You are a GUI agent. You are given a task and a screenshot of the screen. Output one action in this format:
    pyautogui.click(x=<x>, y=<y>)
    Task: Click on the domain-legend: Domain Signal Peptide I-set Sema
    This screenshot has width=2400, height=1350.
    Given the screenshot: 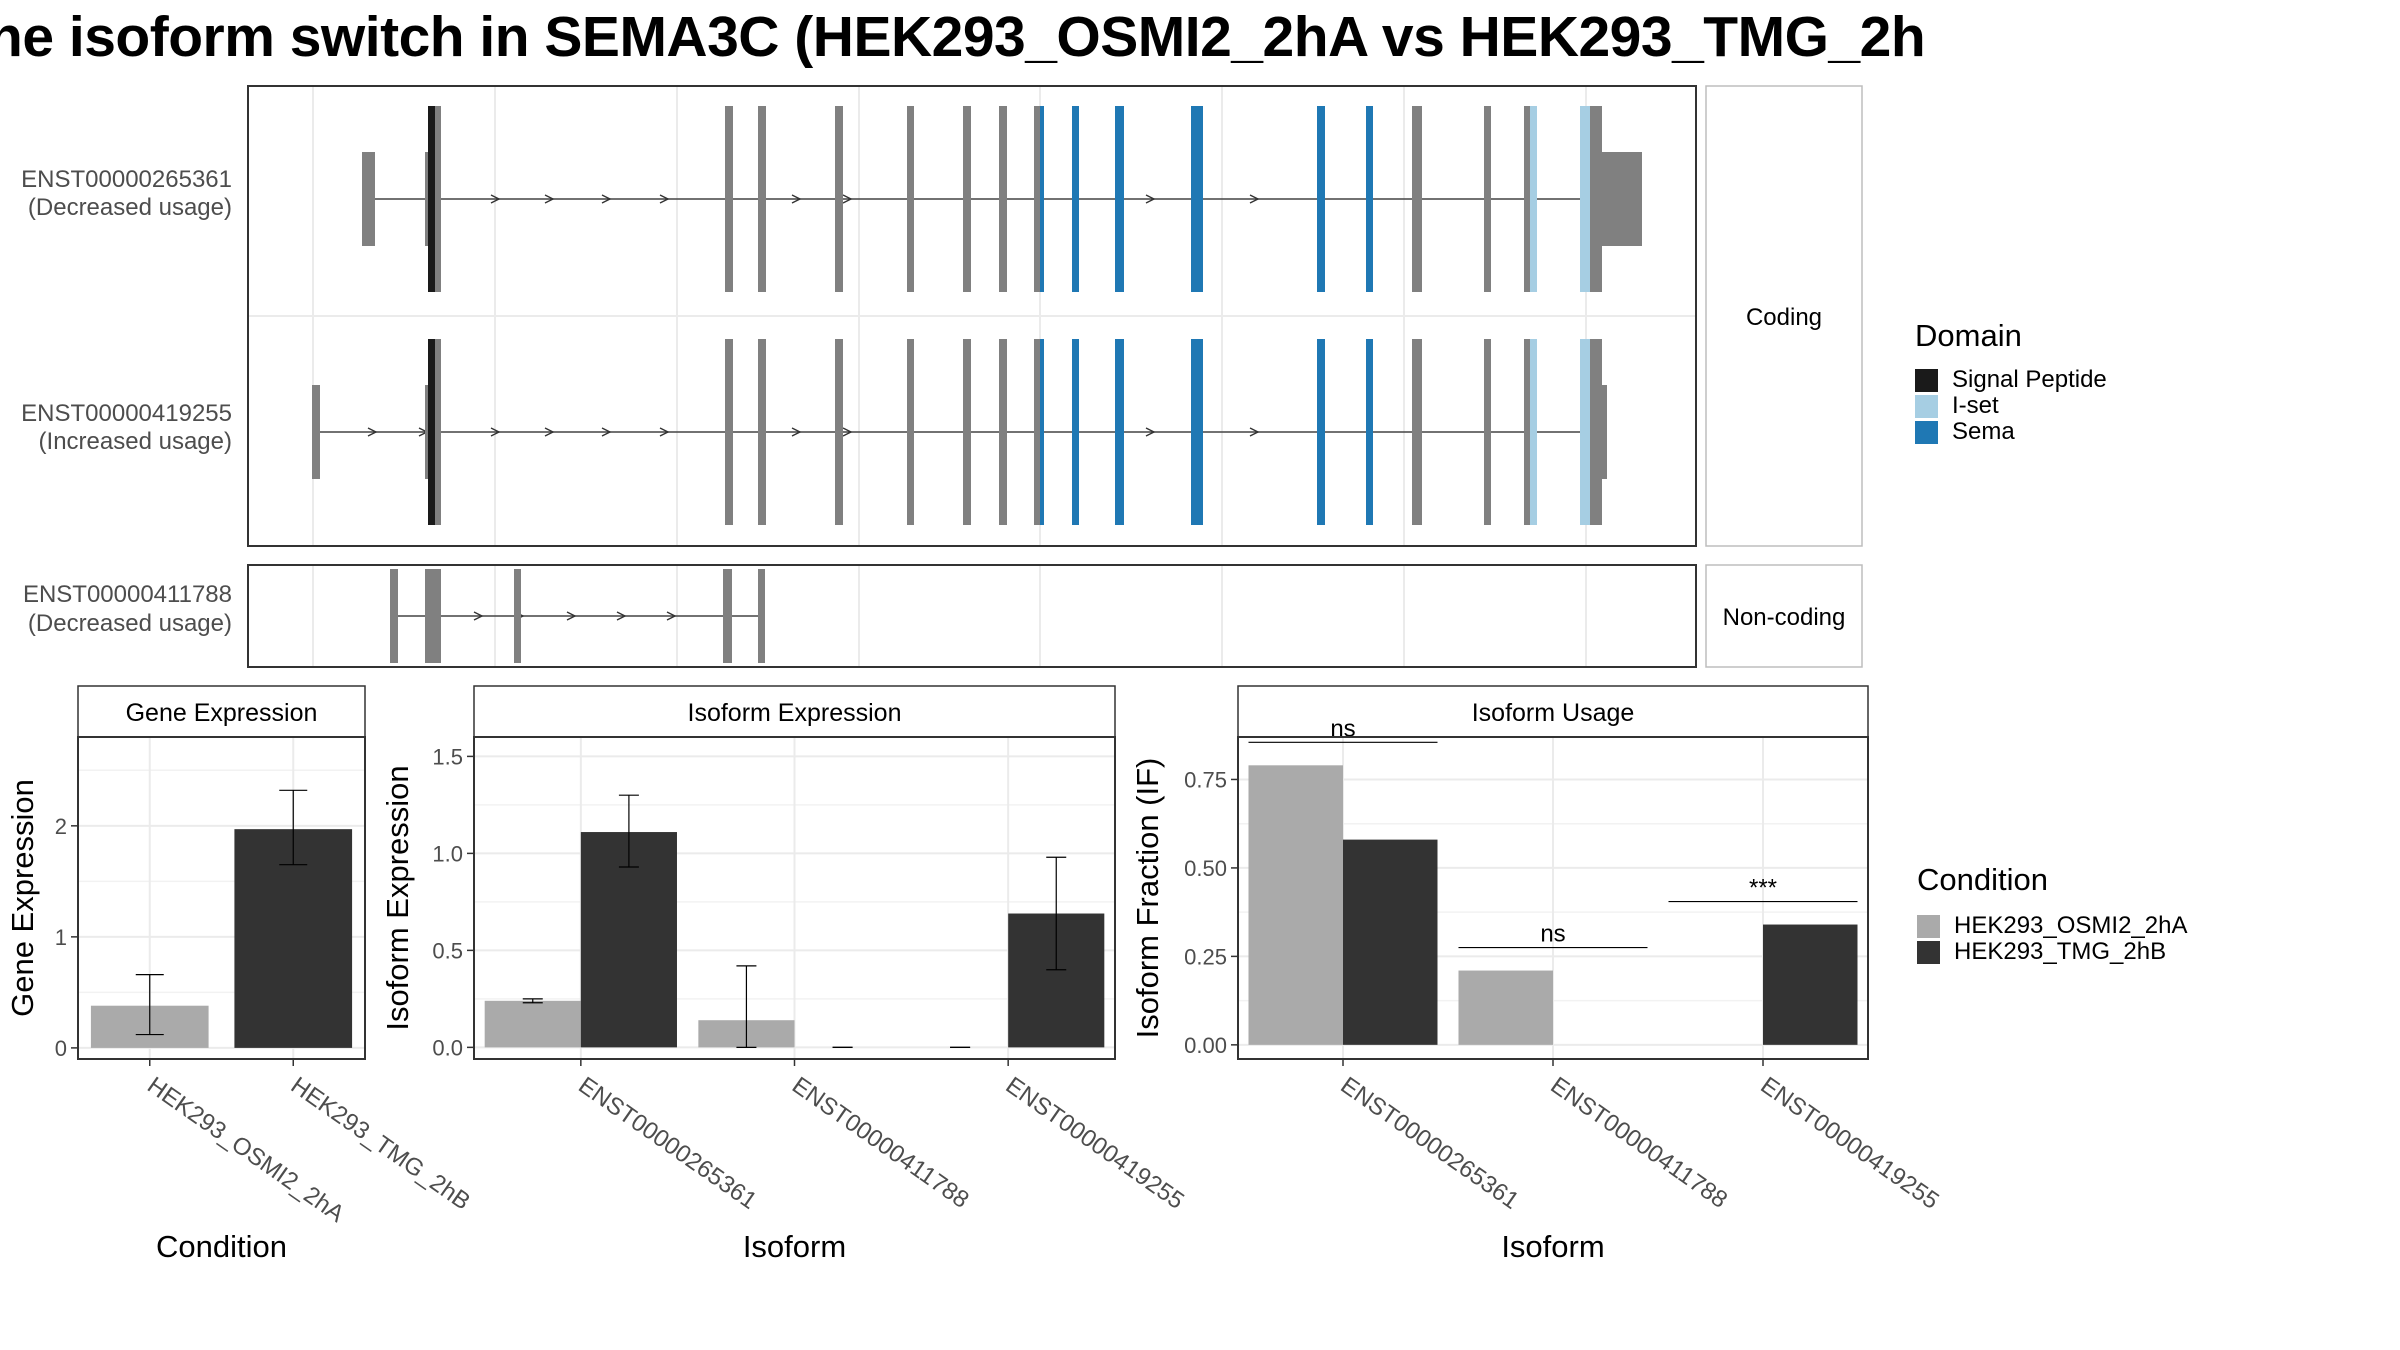 What is the action you would take?
    pyautogui.click(x=2065, y=383)
    